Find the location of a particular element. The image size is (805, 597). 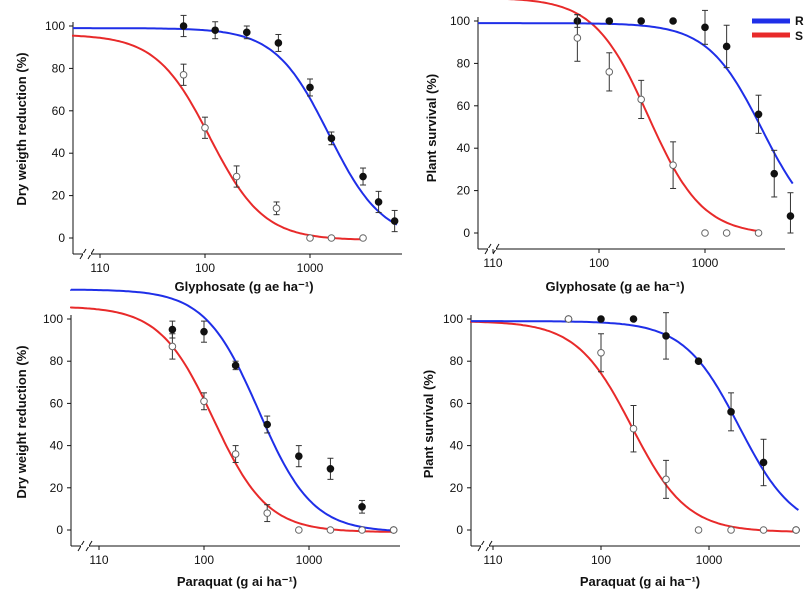

x-axis-title: Glyphosate (g ae ha⁻¹) is located at coordinates (243, 286).